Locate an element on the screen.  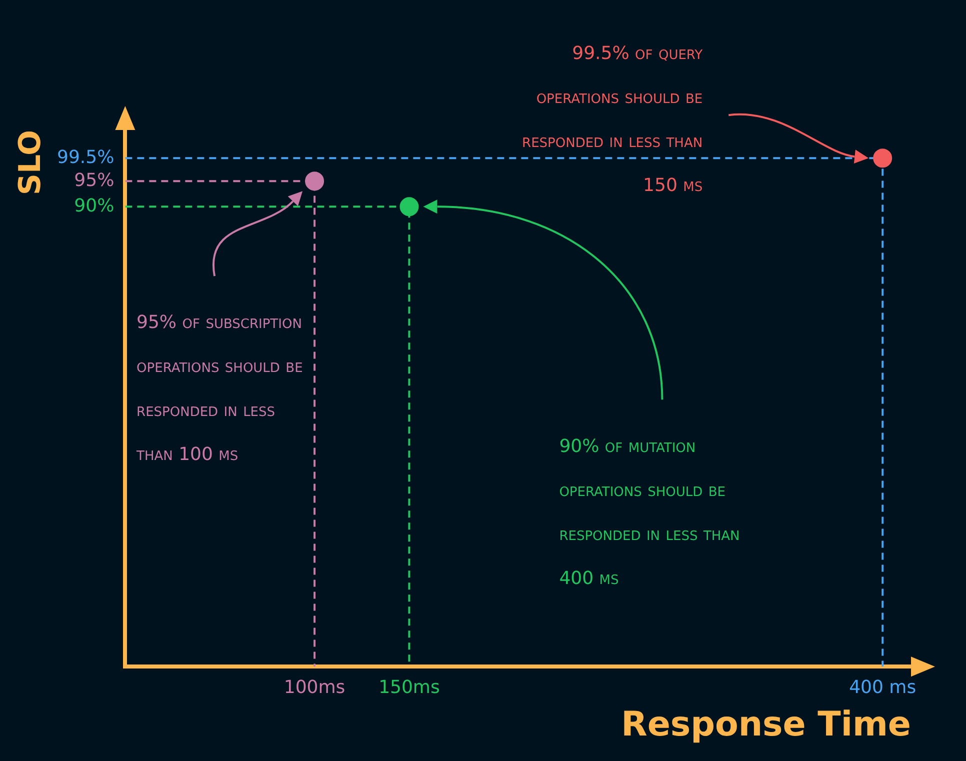
y-tick-label: 99.5% is located at coordinates (85, 157).